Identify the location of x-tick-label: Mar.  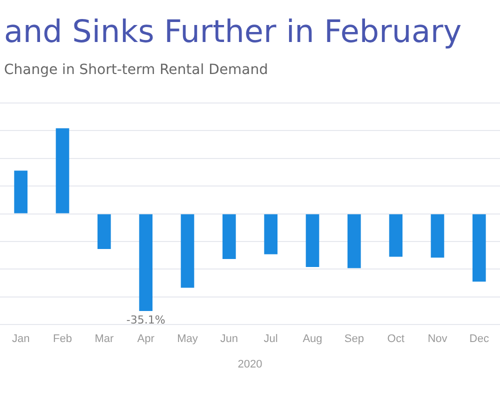
(104, 339).